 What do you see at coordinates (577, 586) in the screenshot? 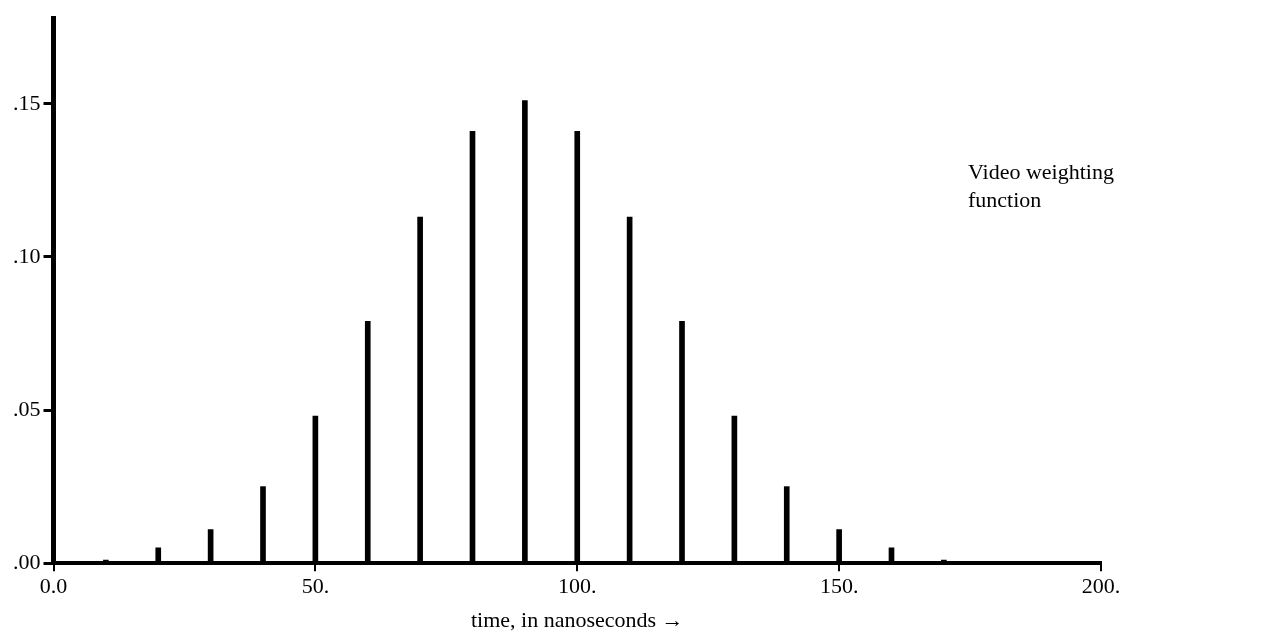
I see `x-tick-label: 100.` at bounding box center [577, 586].